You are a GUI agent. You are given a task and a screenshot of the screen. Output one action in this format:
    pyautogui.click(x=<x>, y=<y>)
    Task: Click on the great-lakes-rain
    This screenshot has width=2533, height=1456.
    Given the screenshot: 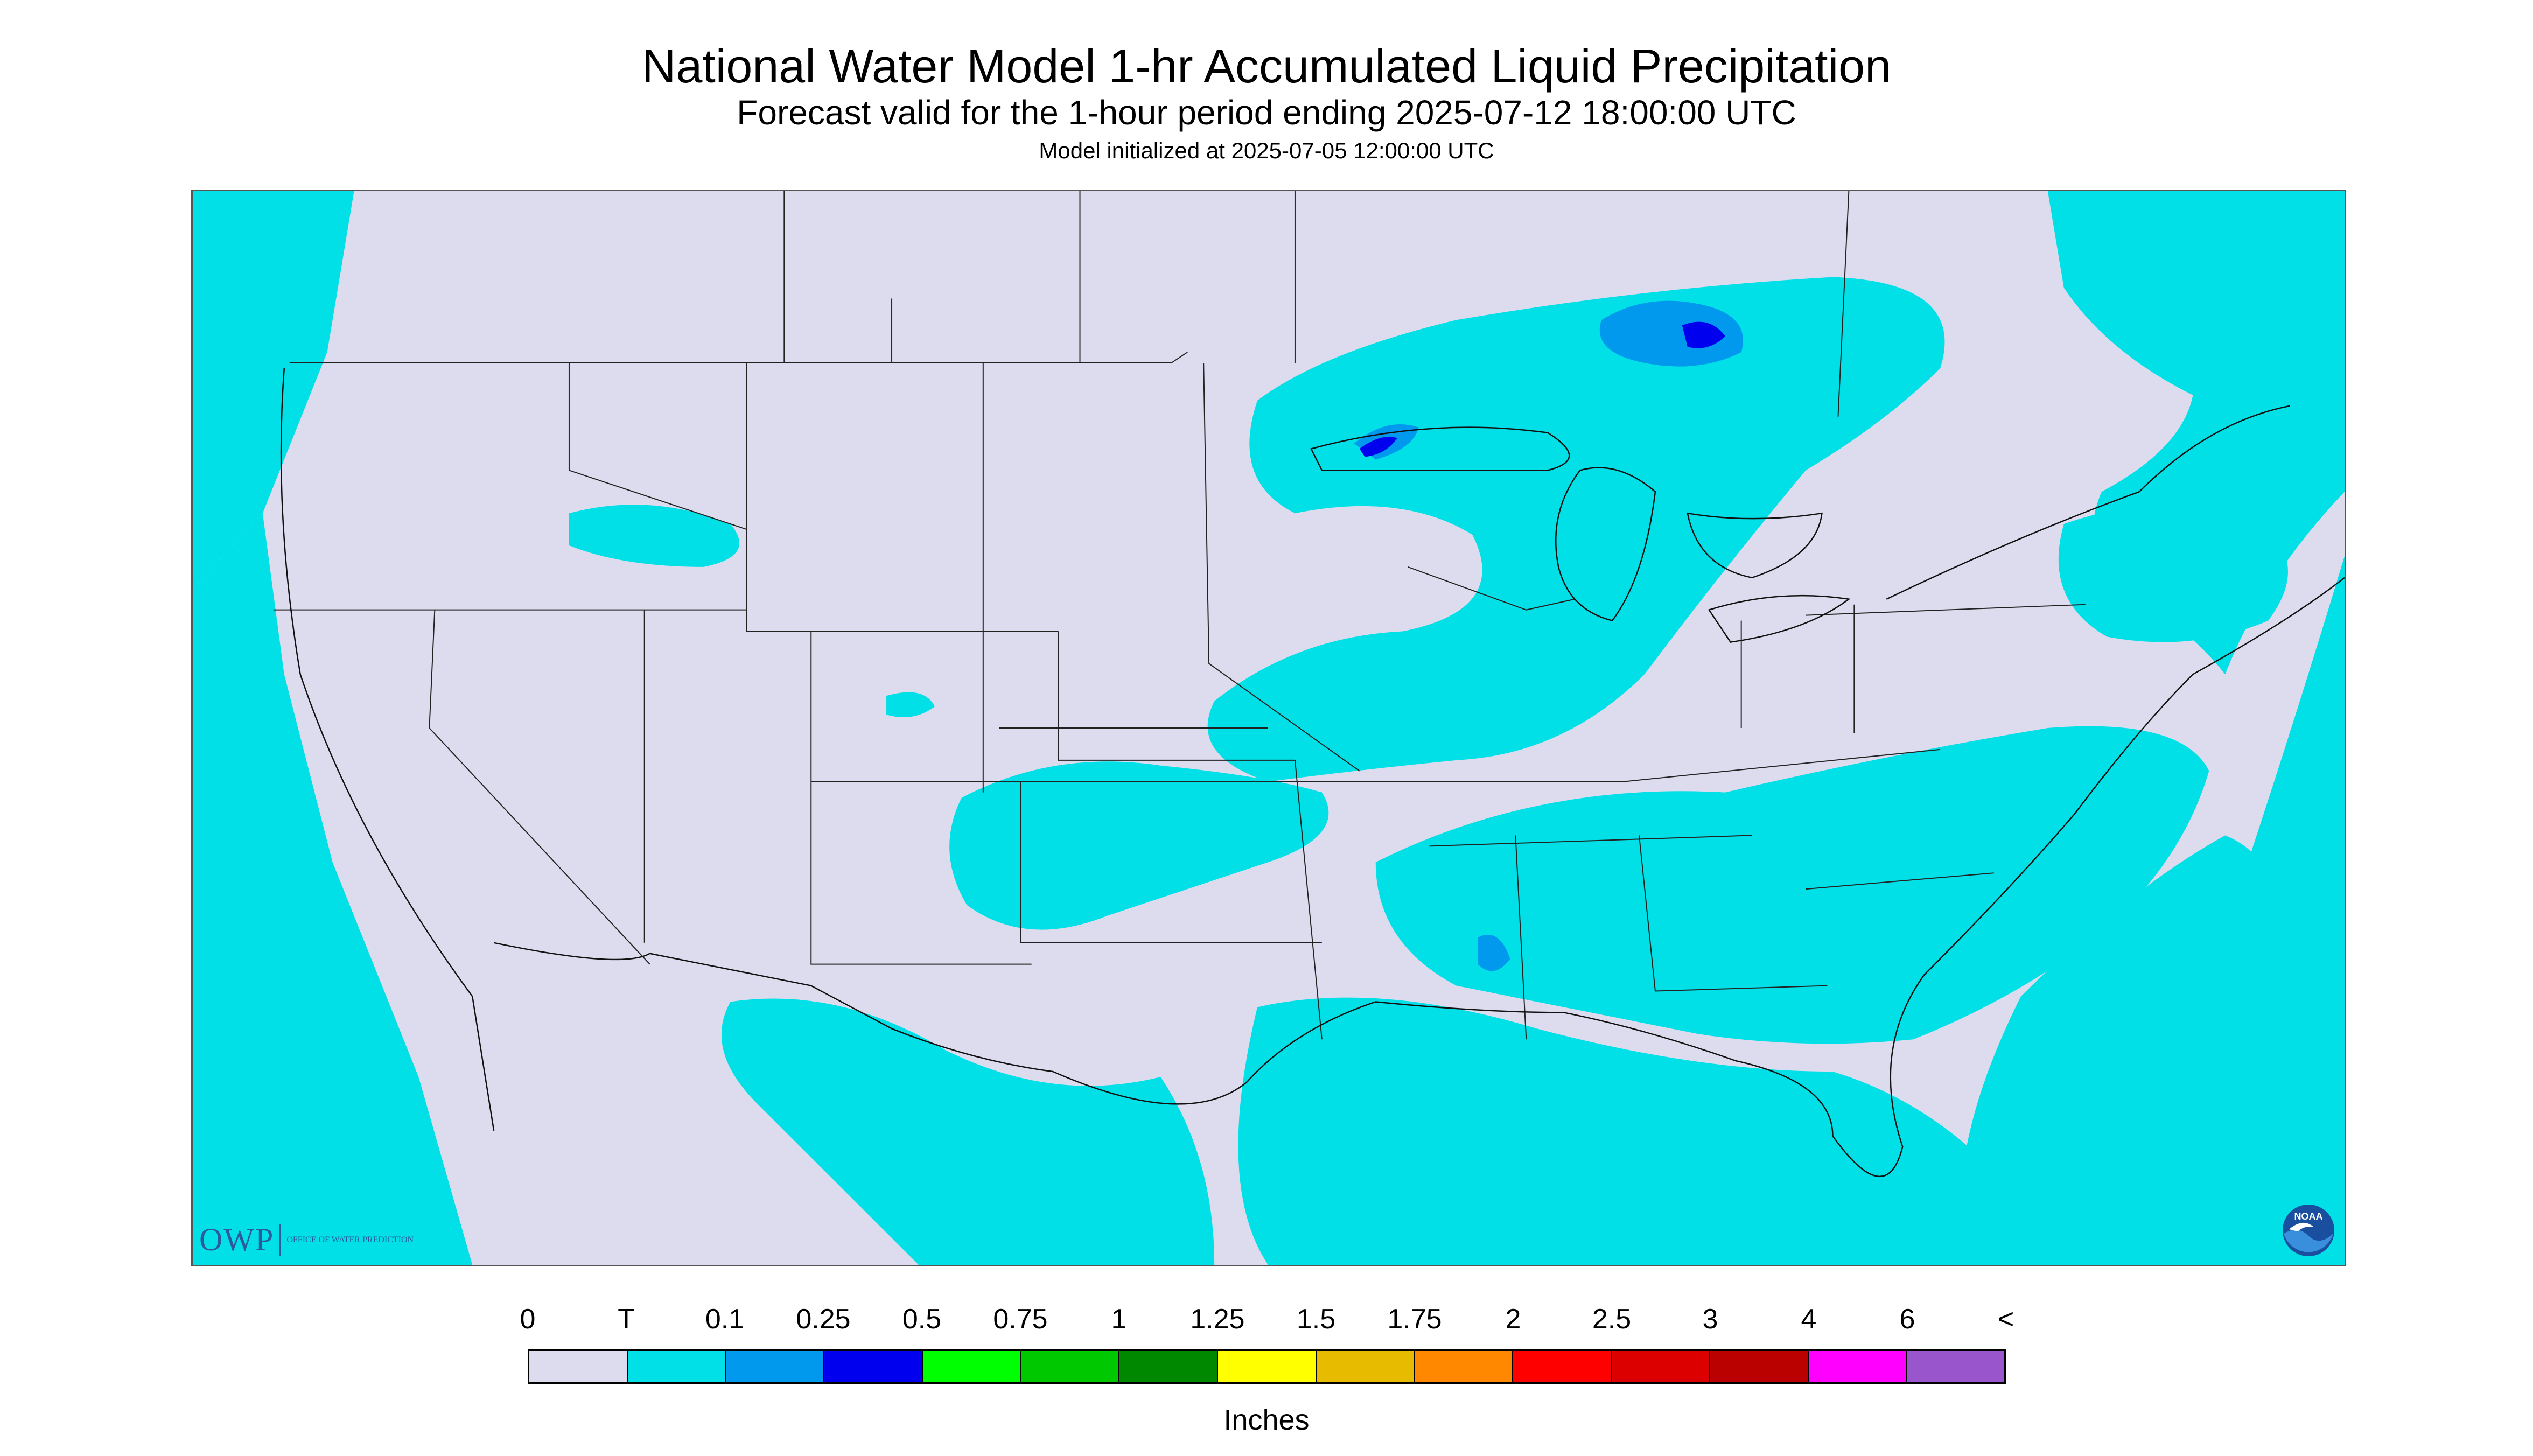 What is the action you would take?
    pyautogui.click(x=1576, y=529)
    